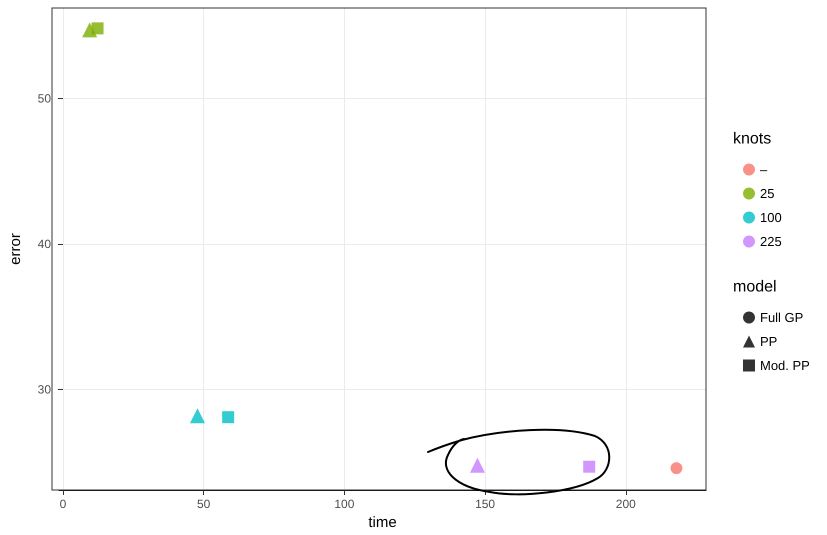  I want to click on x-tick-label: 0, so click(63, 504).